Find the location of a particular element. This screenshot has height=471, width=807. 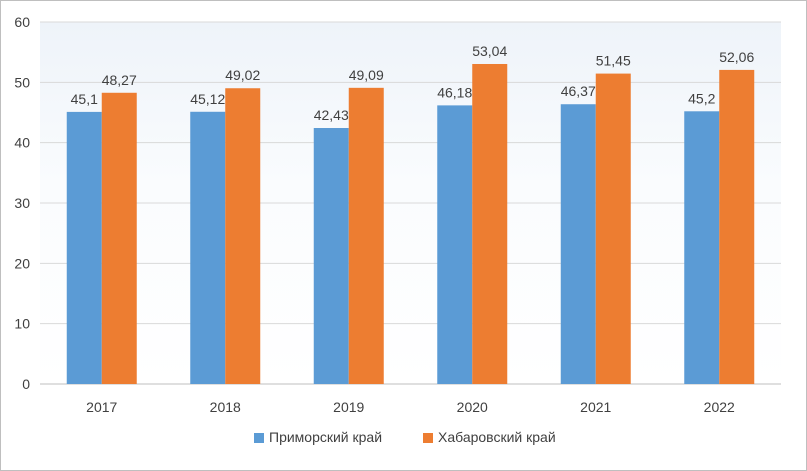

bar-khabarovsk-2022 is located at coordinates (737, 226).